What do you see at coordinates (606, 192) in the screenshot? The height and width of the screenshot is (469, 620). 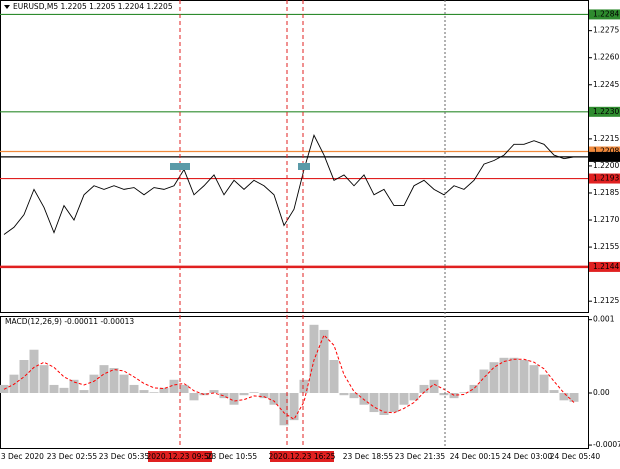 I see `y-tick-label: 1.2185` at bounding box center [606, 192].